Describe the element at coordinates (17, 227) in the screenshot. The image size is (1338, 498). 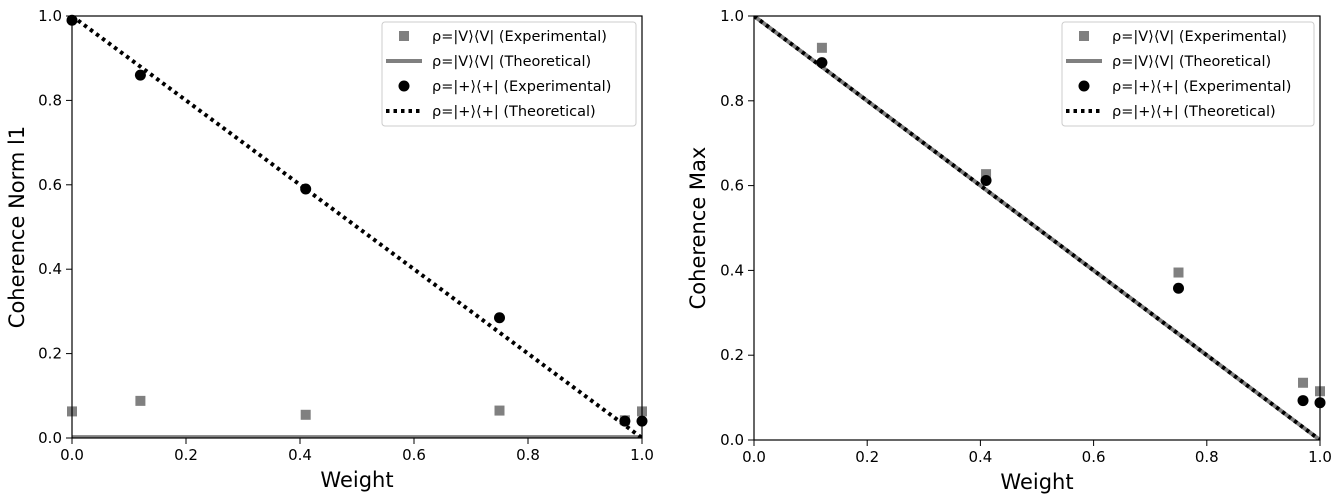
I see `y-axis-label: Coherence Norm l1` at that location.